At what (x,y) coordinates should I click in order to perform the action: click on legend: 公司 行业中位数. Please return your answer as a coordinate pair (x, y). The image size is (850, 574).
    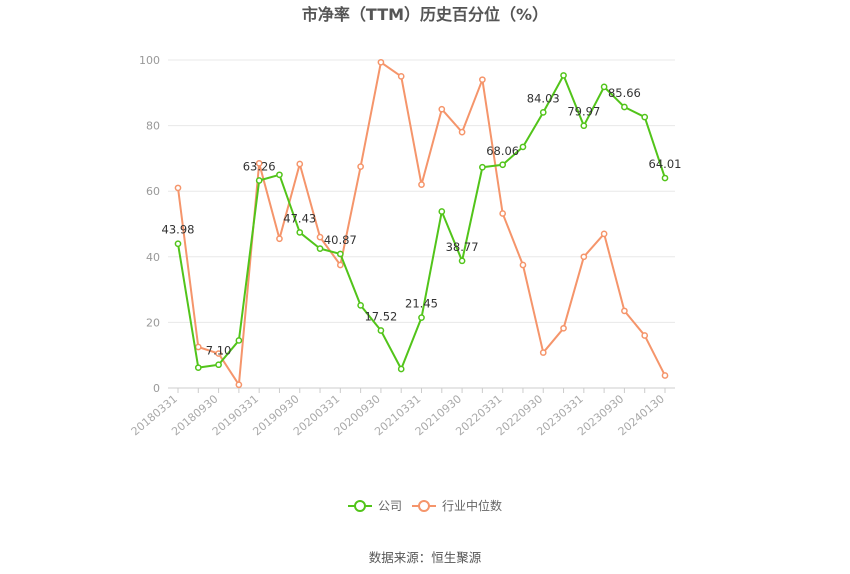
    Looking at the image, I should click on (425, 505).